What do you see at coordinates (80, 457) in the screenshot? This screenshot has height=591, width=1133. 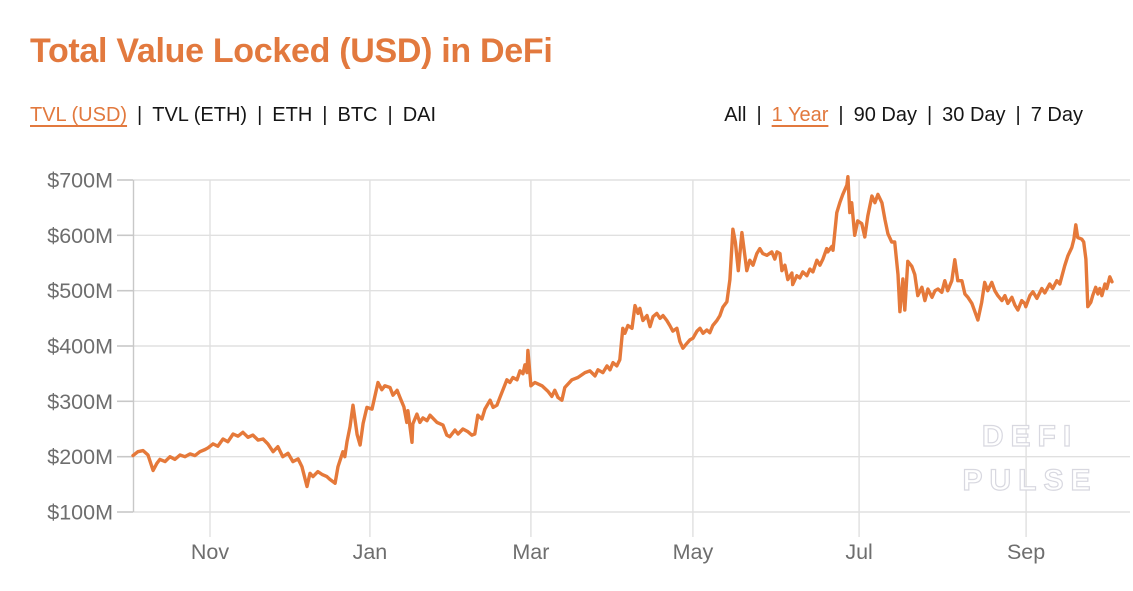 I see `y-tick-label: $200M` at bounding box center [80, 457].